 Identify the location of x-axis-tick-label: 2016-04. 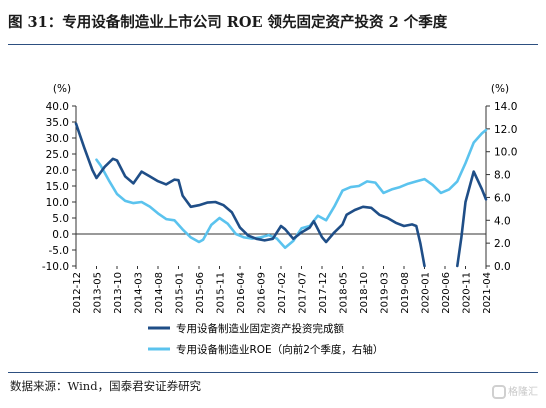
(241, 293).